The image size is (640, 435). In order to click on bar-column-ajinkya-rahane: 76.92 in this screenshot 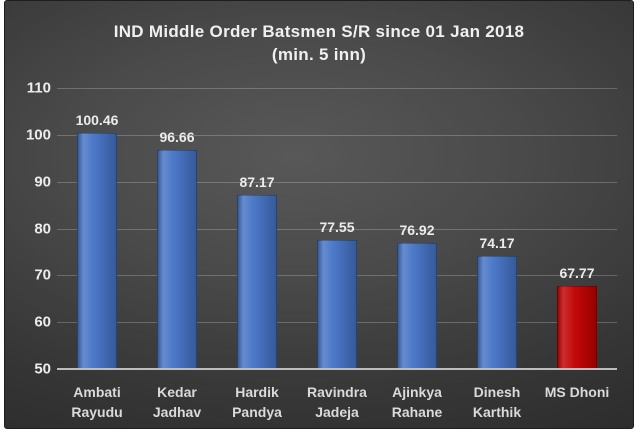, I will do `click(417, 228)`.